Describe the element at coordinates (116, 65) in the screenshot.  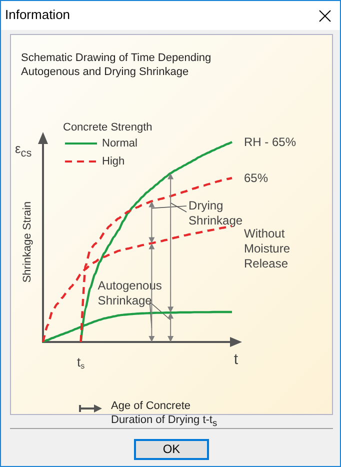
I see `chart-subtitle: Schematic Drawing of Time Depending Autogenous and Drying Shrinkage` at that location.